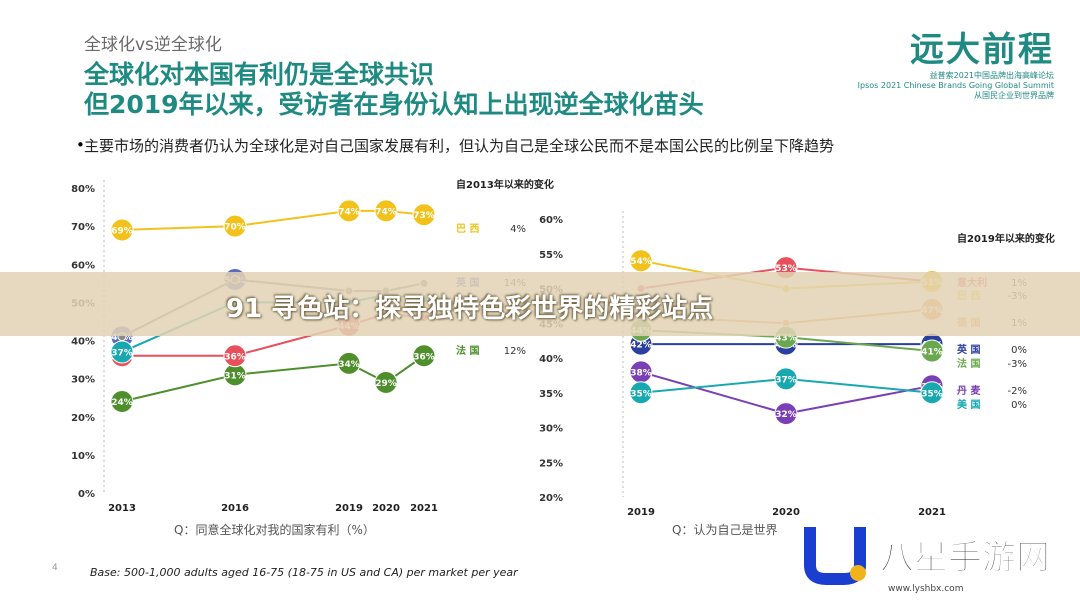 Image resolution: width=1080 pixels, height=607 pixels. I want to click on chart-1-ytick-7: 55%, so click(551, 255).